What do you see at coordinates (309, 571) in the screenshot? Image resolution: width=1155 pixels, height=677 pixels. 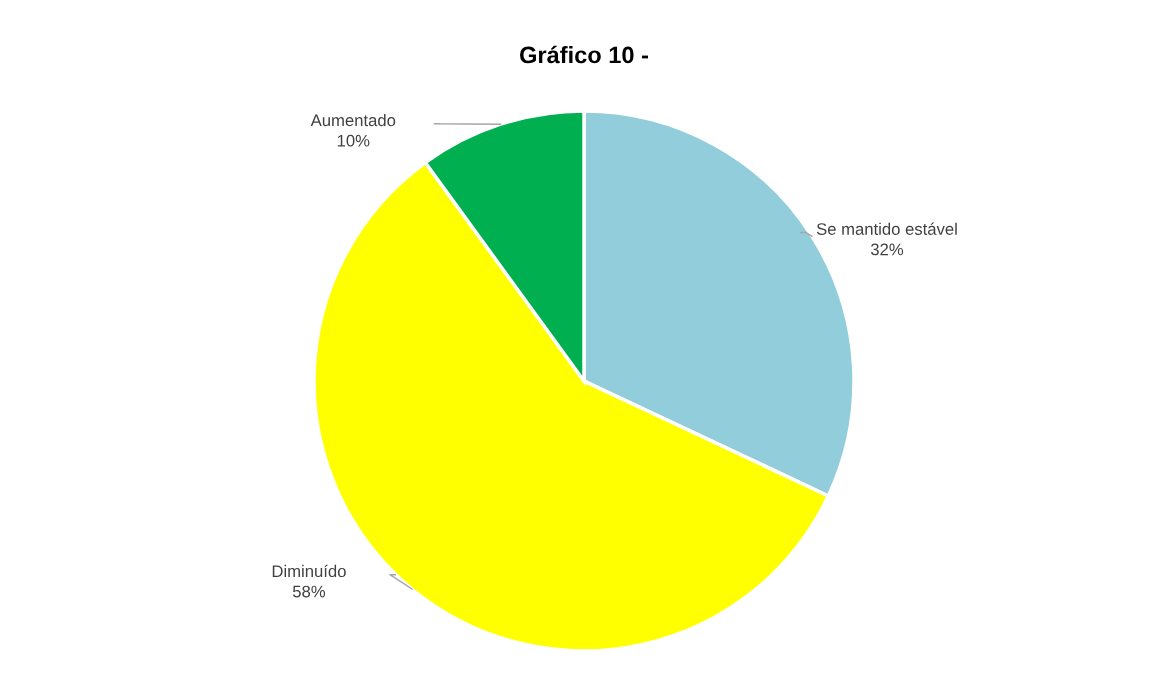 I see `slice-label: Diminuído` at bounding box center [309, 571].